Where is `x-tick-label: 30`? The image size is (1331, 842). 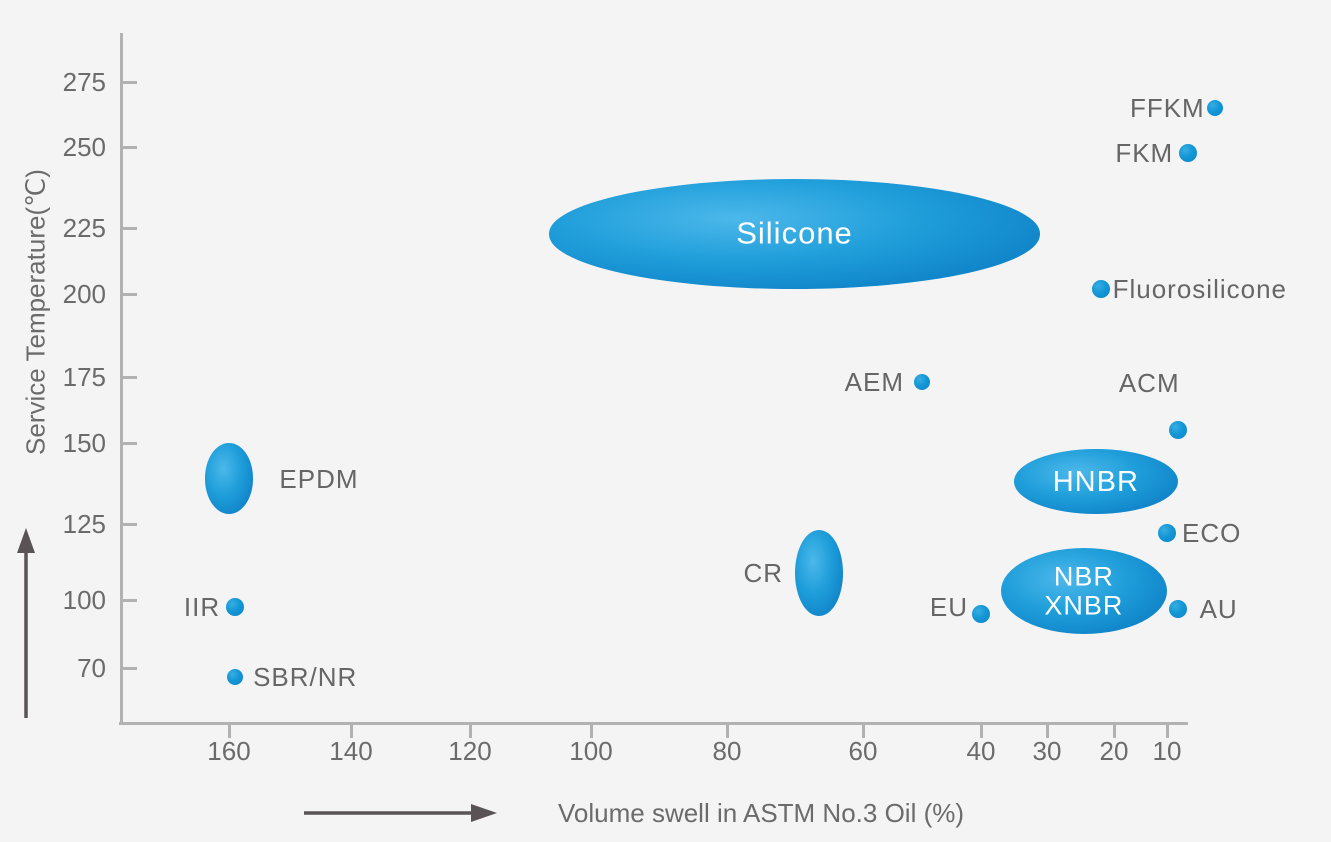 x-tick-label: 30 is located at coordinates (1047, 751).